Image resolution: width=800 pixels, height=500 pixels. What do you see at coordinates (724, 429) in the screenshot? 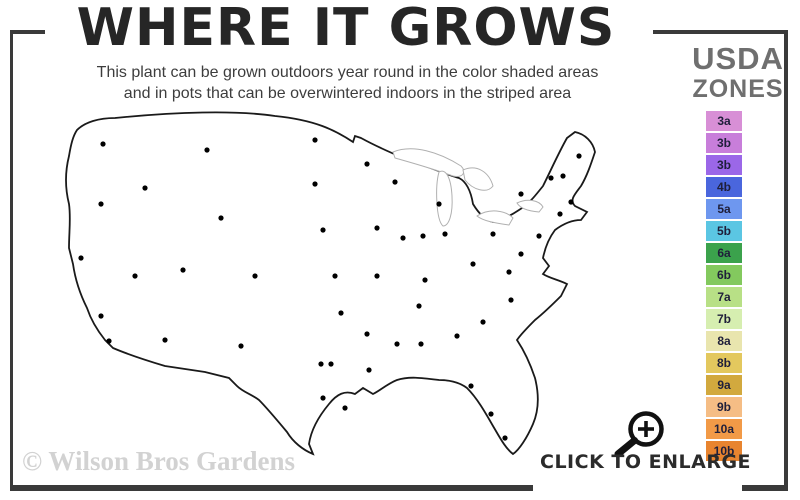
I see `zone-chip-10a: 10a` at bounding box center [724, 429].